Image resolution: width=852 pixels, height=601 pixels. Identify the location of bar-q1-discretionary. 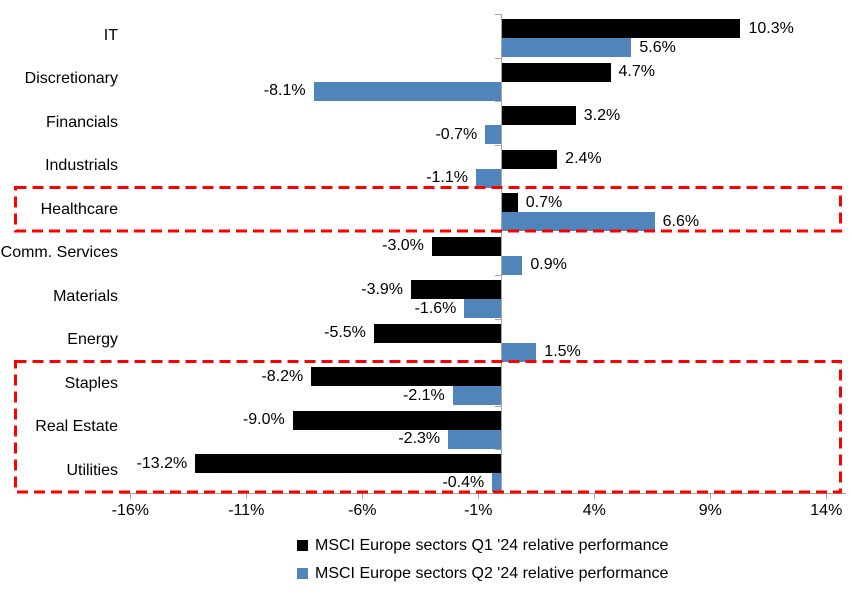
(556, 72).